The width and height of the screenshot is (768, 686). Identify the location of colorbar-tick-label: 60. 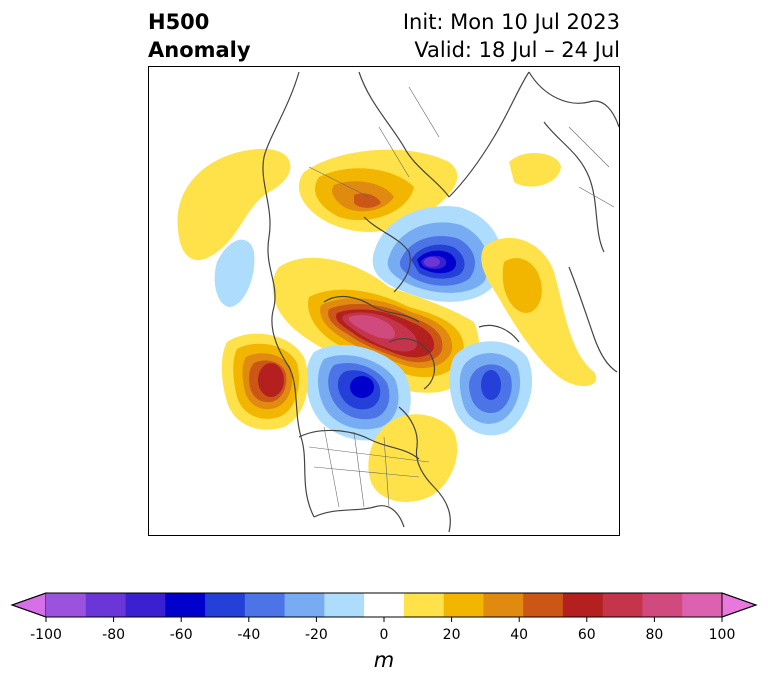
(586, 635).